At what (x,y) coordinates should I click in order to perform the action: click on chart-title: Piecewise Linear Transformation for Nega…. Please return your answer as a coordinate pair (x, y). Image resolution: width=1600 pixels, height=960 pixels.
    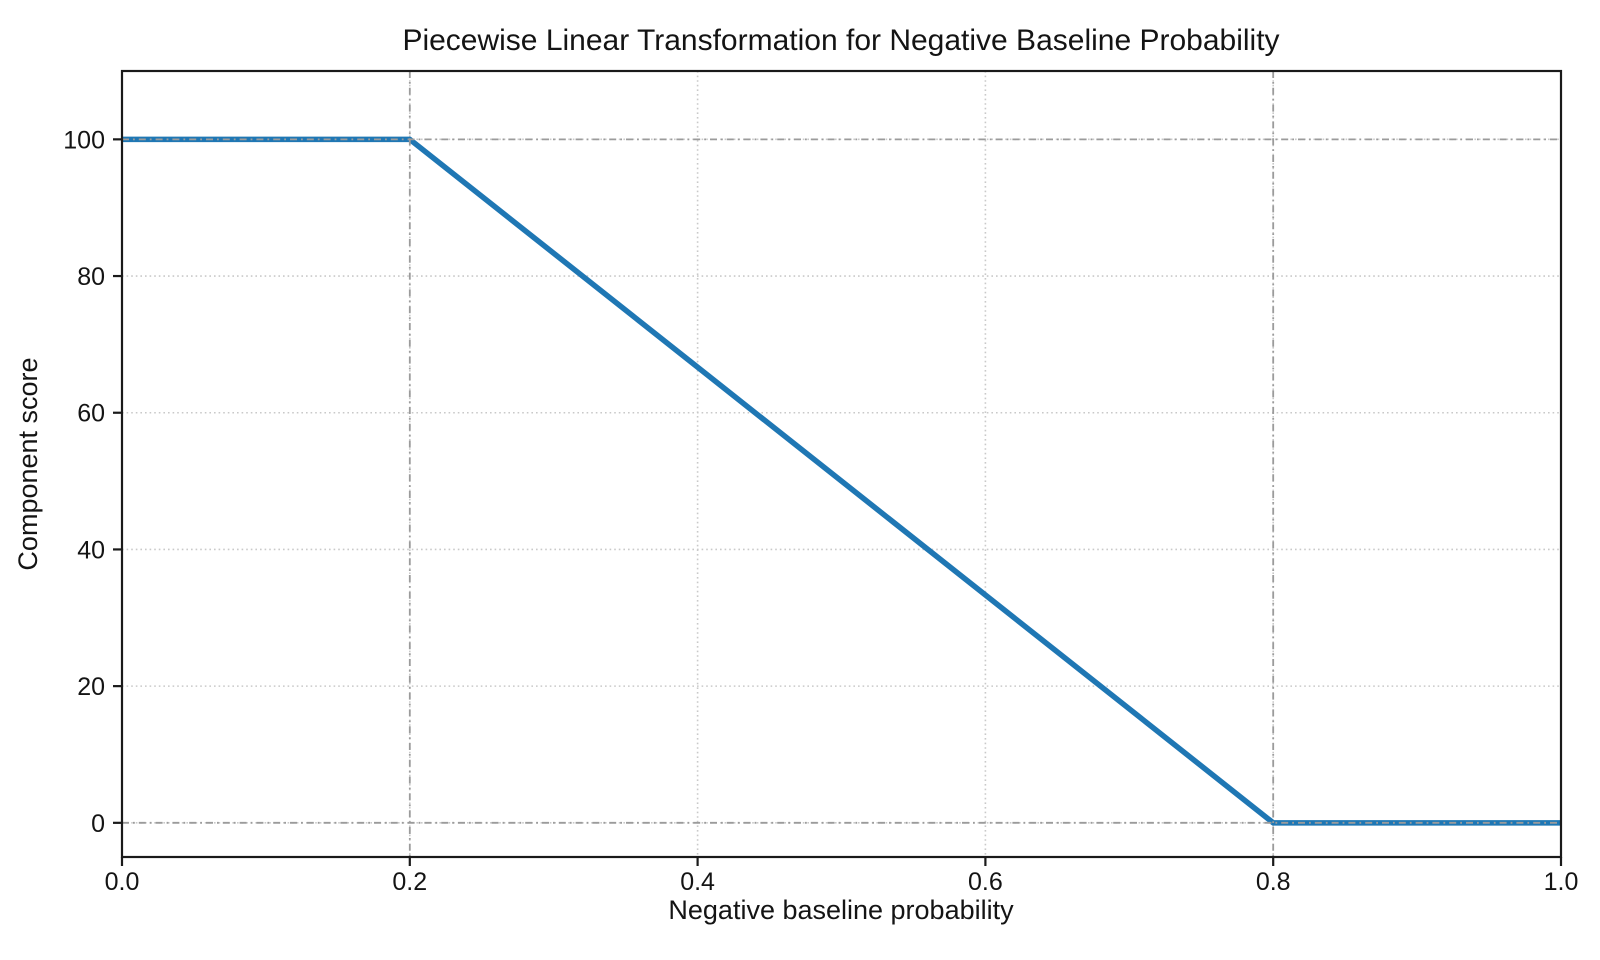
    Looking at the image, I should click on (840, 40).